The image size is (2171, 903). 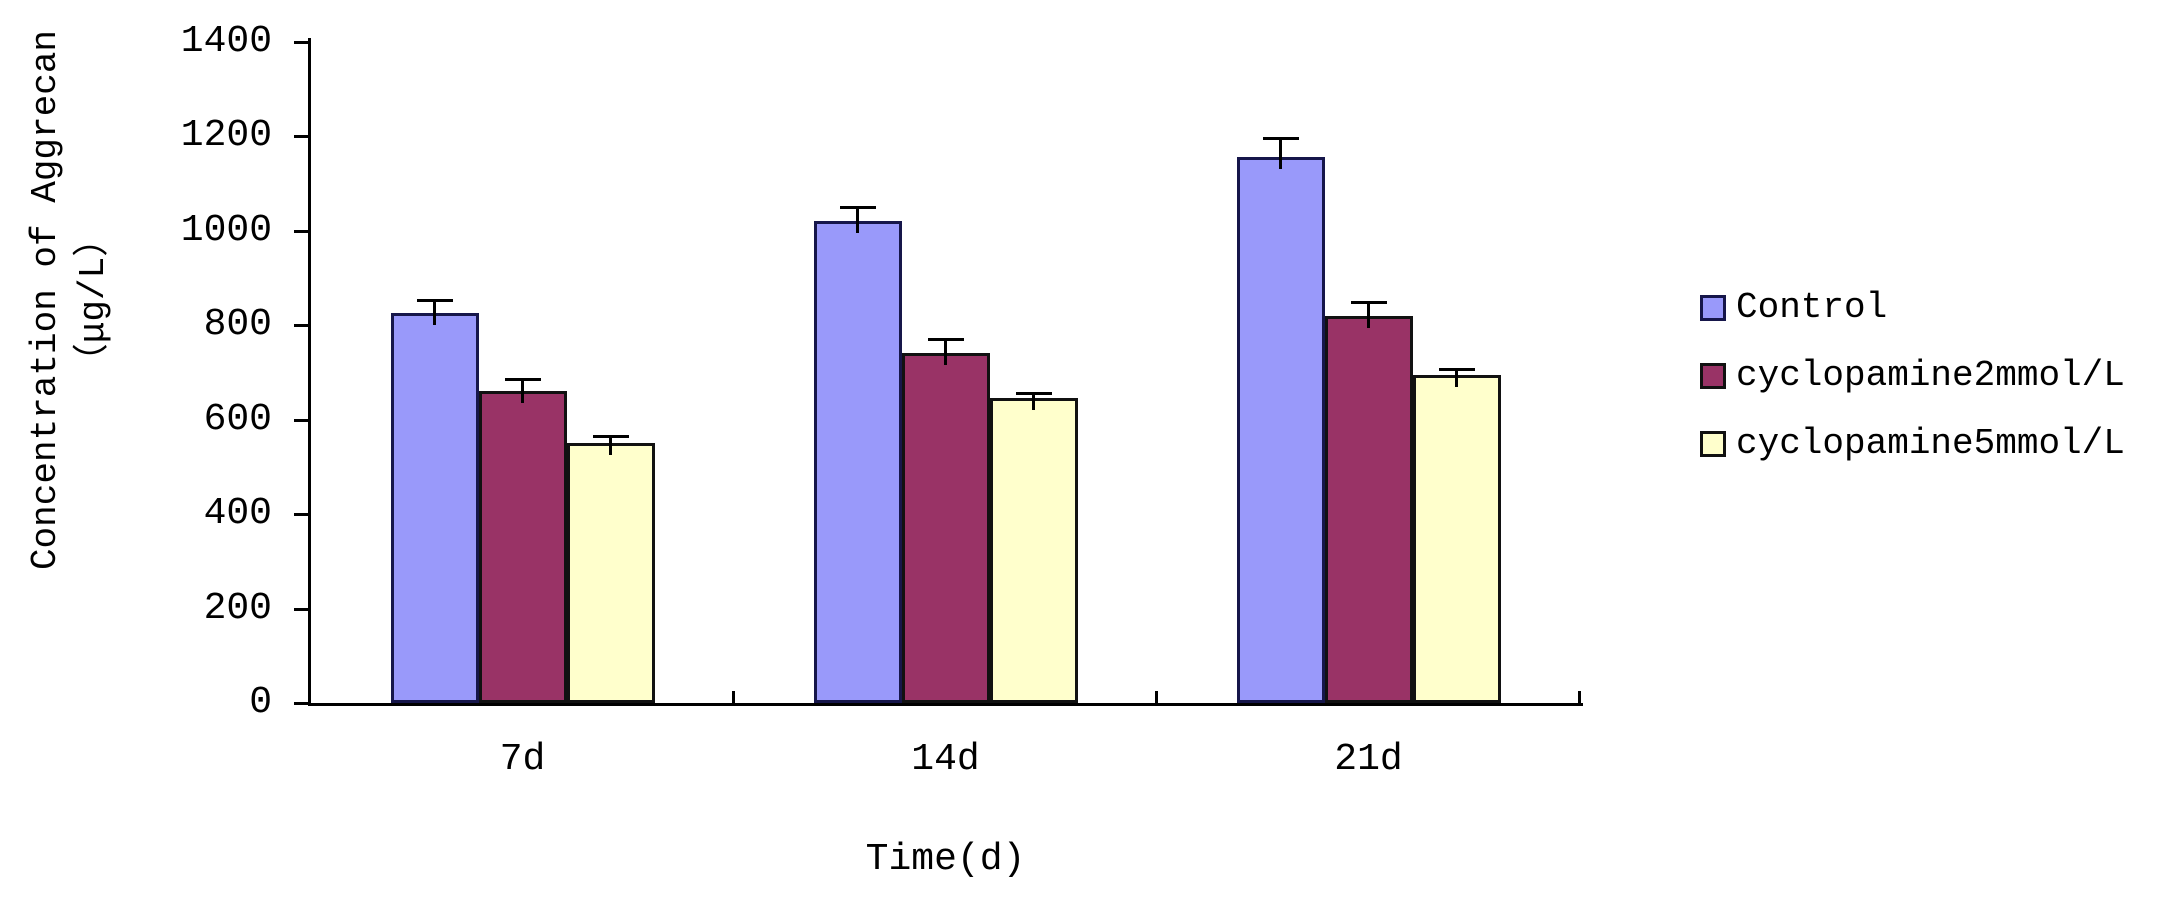 What do you see at coordinates (522, 759) in the screenshot?
I see `x-category-label-7d: 7d` at bounding box center [522, 759].